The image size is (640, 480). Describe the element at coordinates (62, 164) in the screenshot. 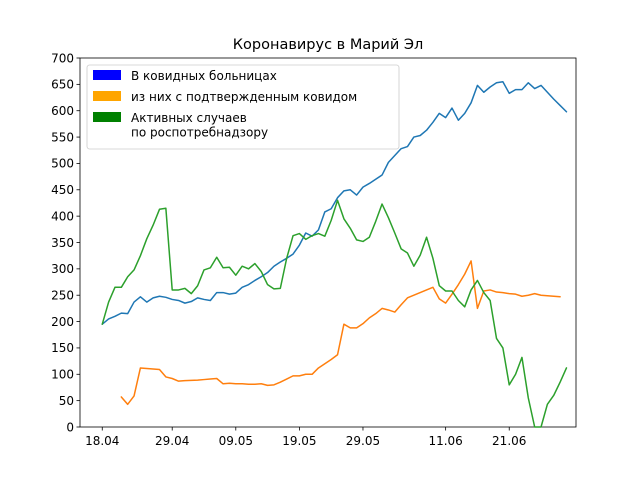

I see `y-tick-label: 500` at that location.